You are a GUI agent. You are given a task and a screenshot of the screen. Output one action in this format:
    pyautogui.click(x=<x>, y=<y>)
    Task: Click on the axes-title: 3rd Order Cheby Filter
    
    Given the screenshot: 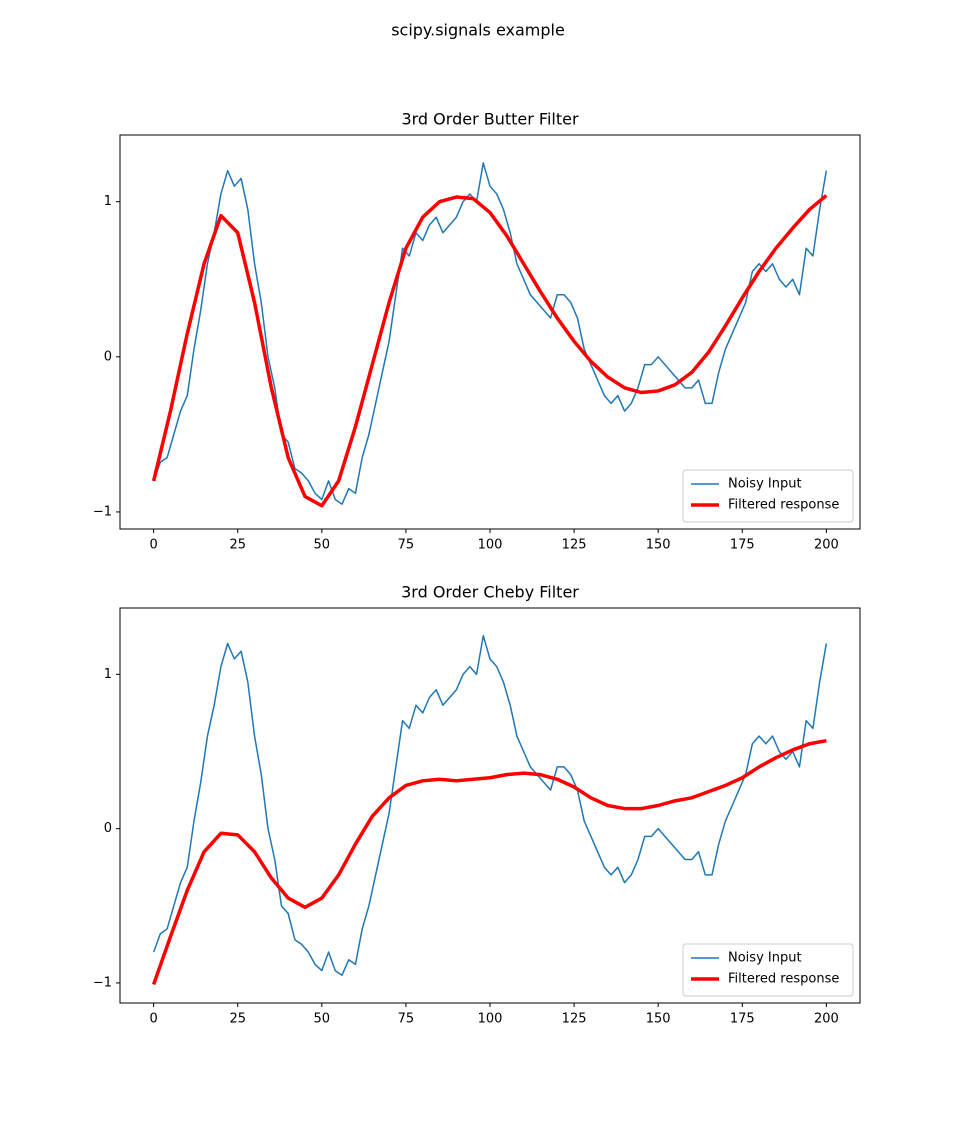 What is the action you would take?
    pyautogui.click(x=490, y=592)
    